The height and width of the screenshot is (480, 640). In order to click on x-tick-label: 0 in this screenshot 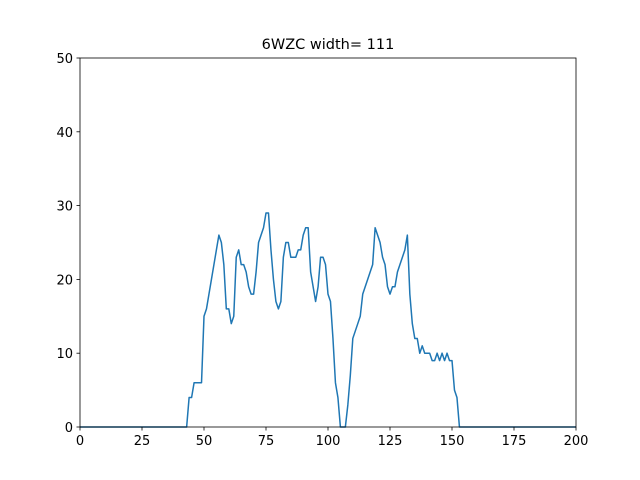, I will do `click(80, 441)`.